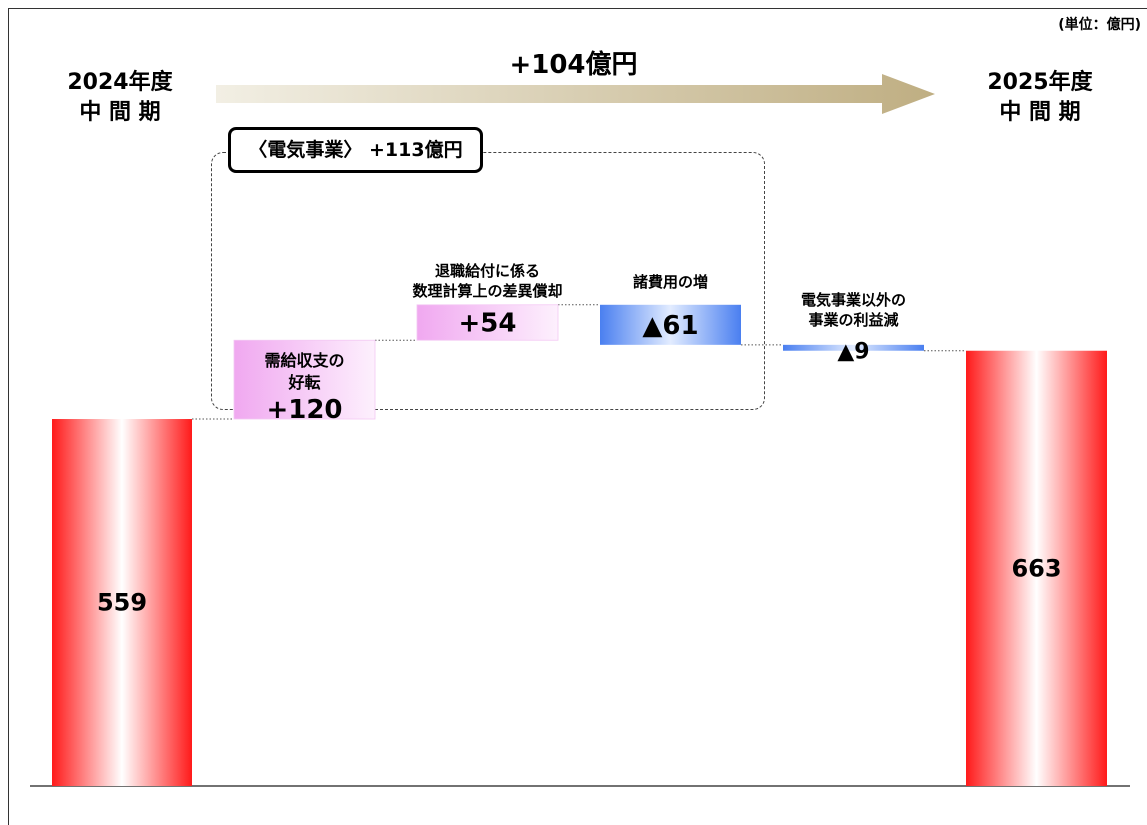 This screenshot has height=825, width=1147. What do you see at coordinates (853, 300) in the screenshot?
I see `step-label-nonelec-1: 電気事業以外の` at bounding box center [853, 300].